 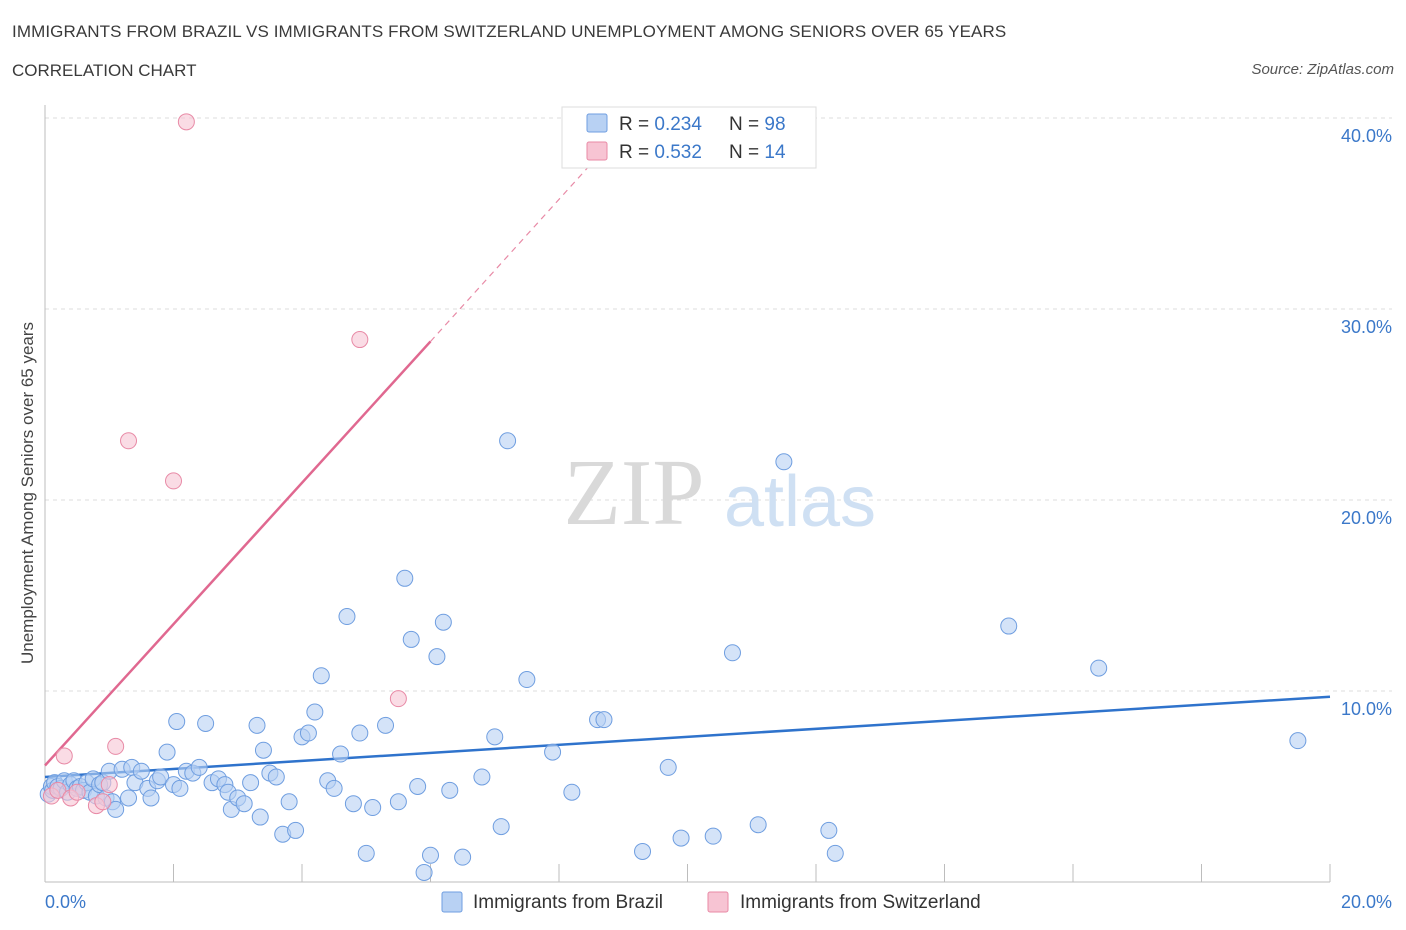 I want to click on watermark-zip: ZIP, so click(x=634, y=493).